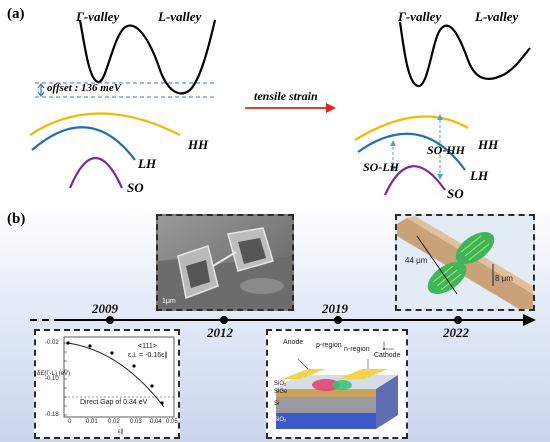 This screenshot has height=442, width=550. What do you see at coordinates (381, 167) in the screenshot?
I see `so-lh-label: SO-LH` at bounding box center [381, 167].